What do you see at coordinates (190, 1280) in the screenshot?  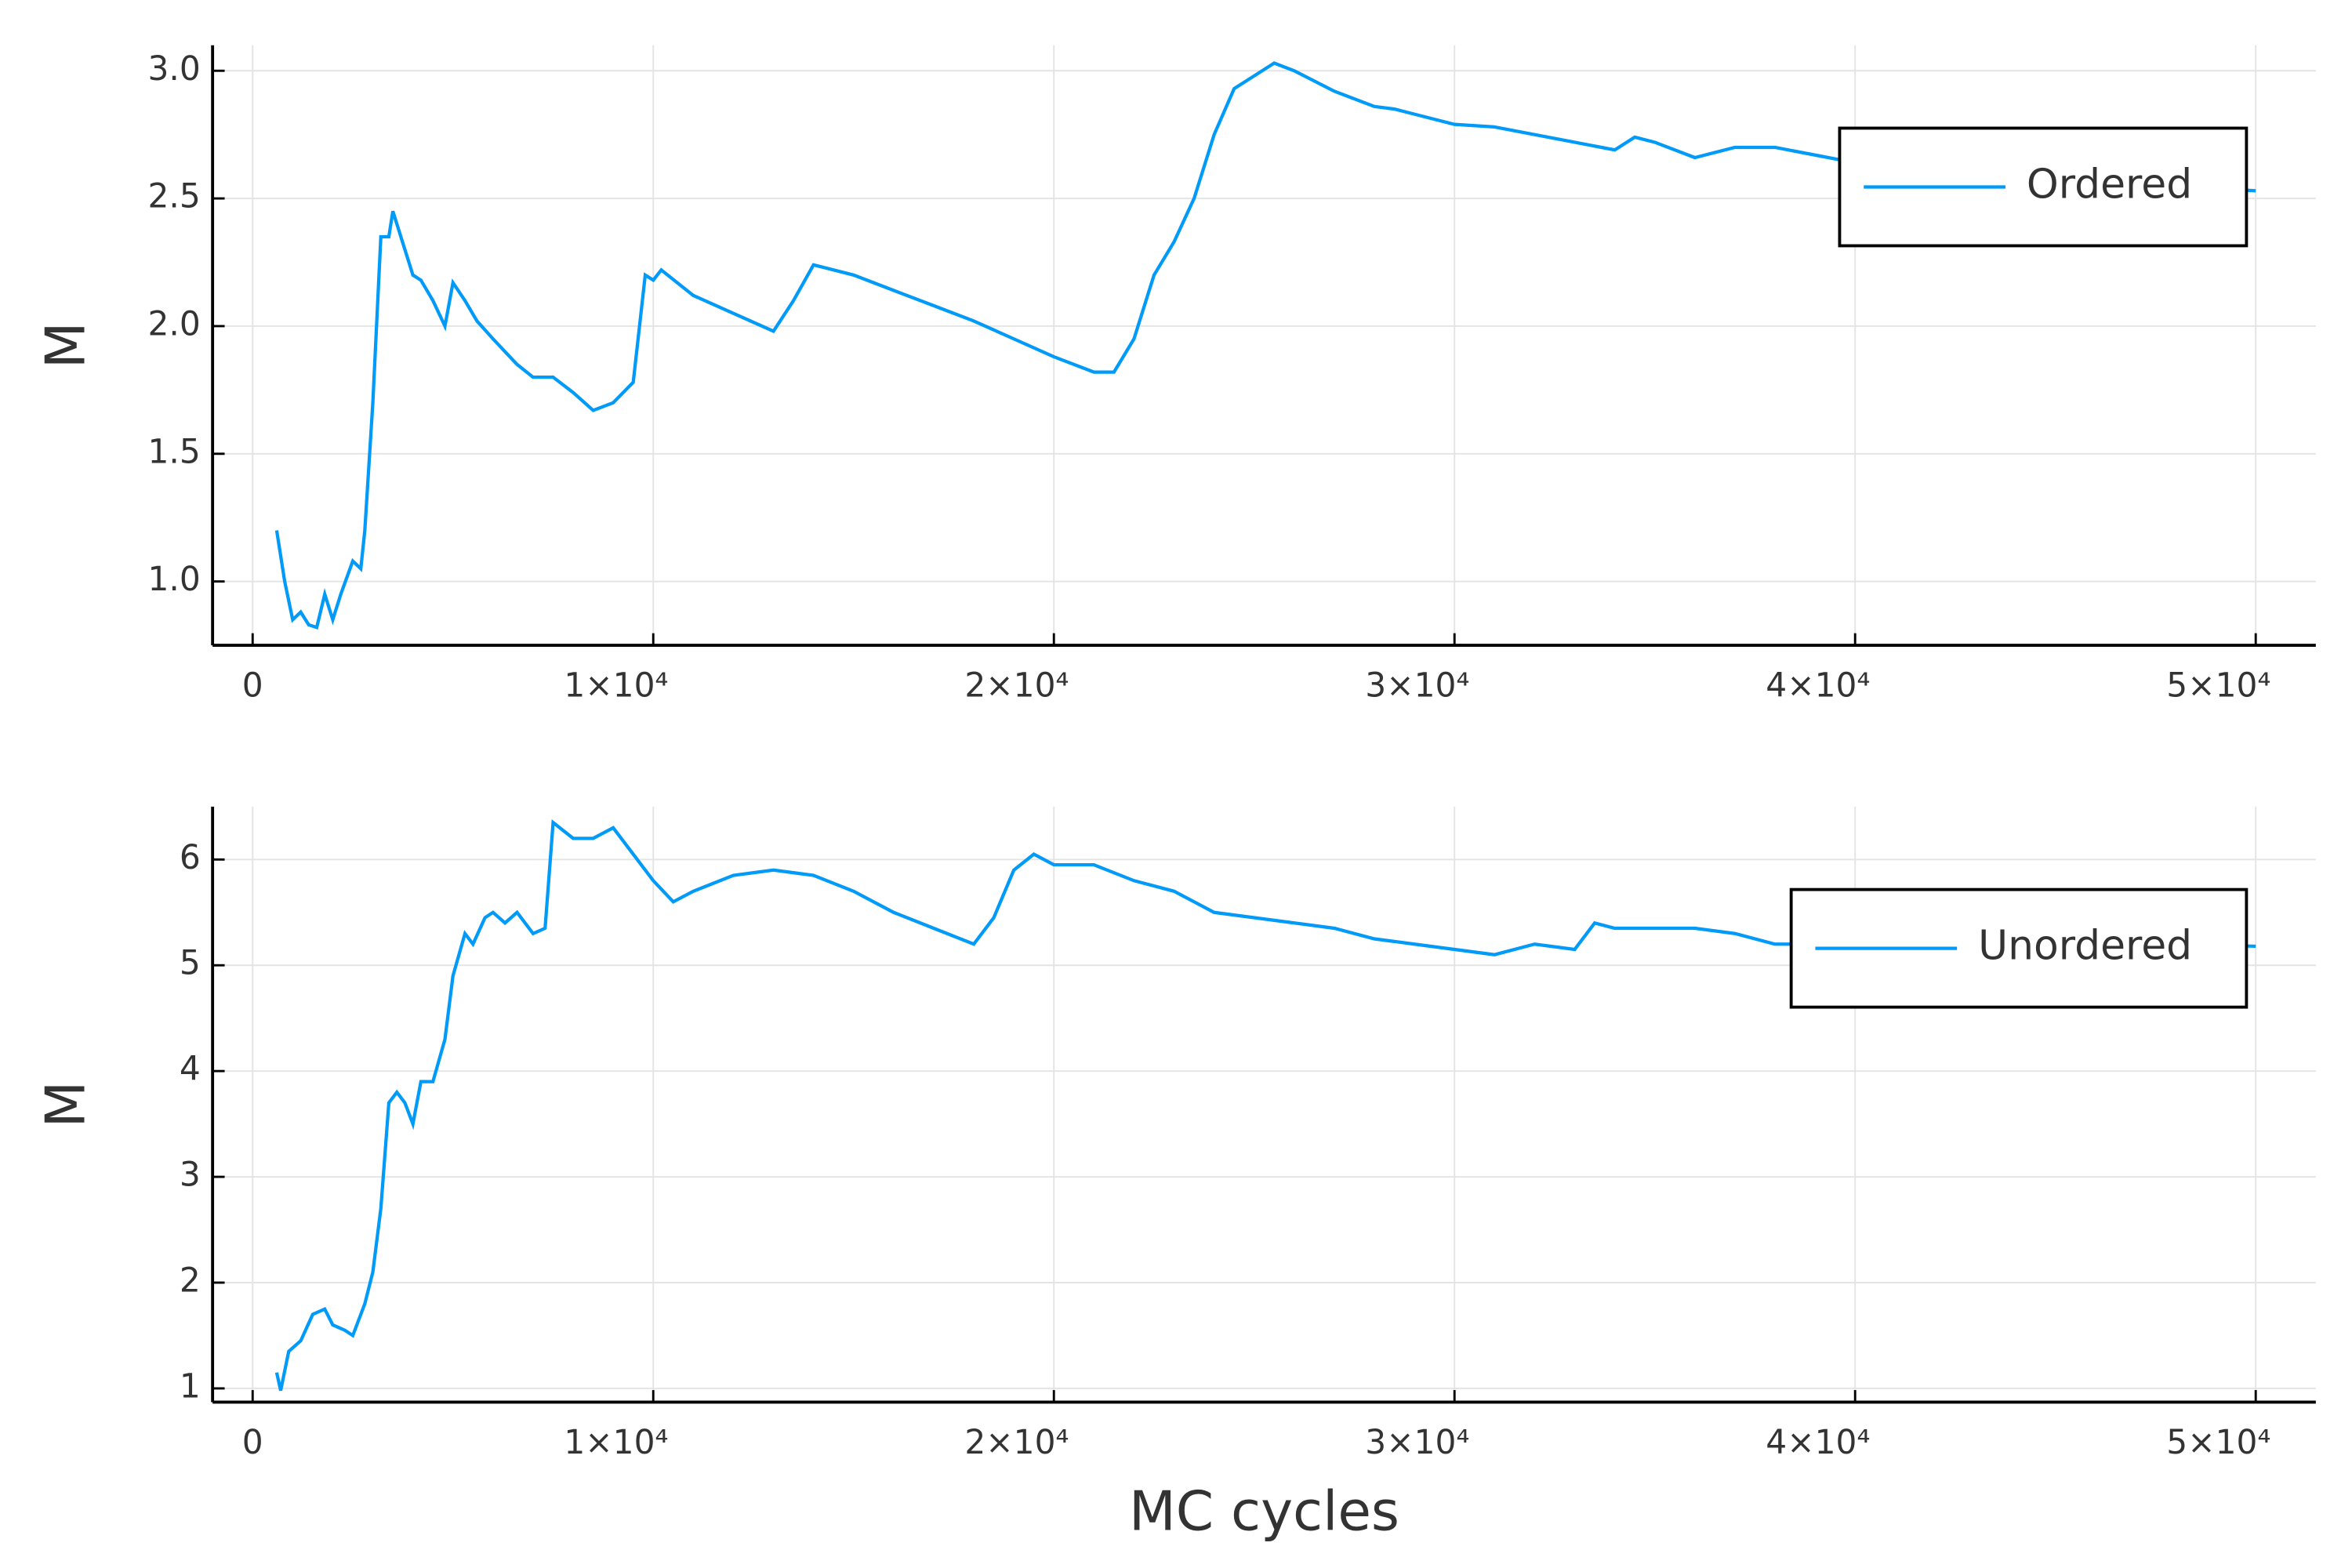 I see `y-tick-label: 2` at bounding box center [190, 1280].